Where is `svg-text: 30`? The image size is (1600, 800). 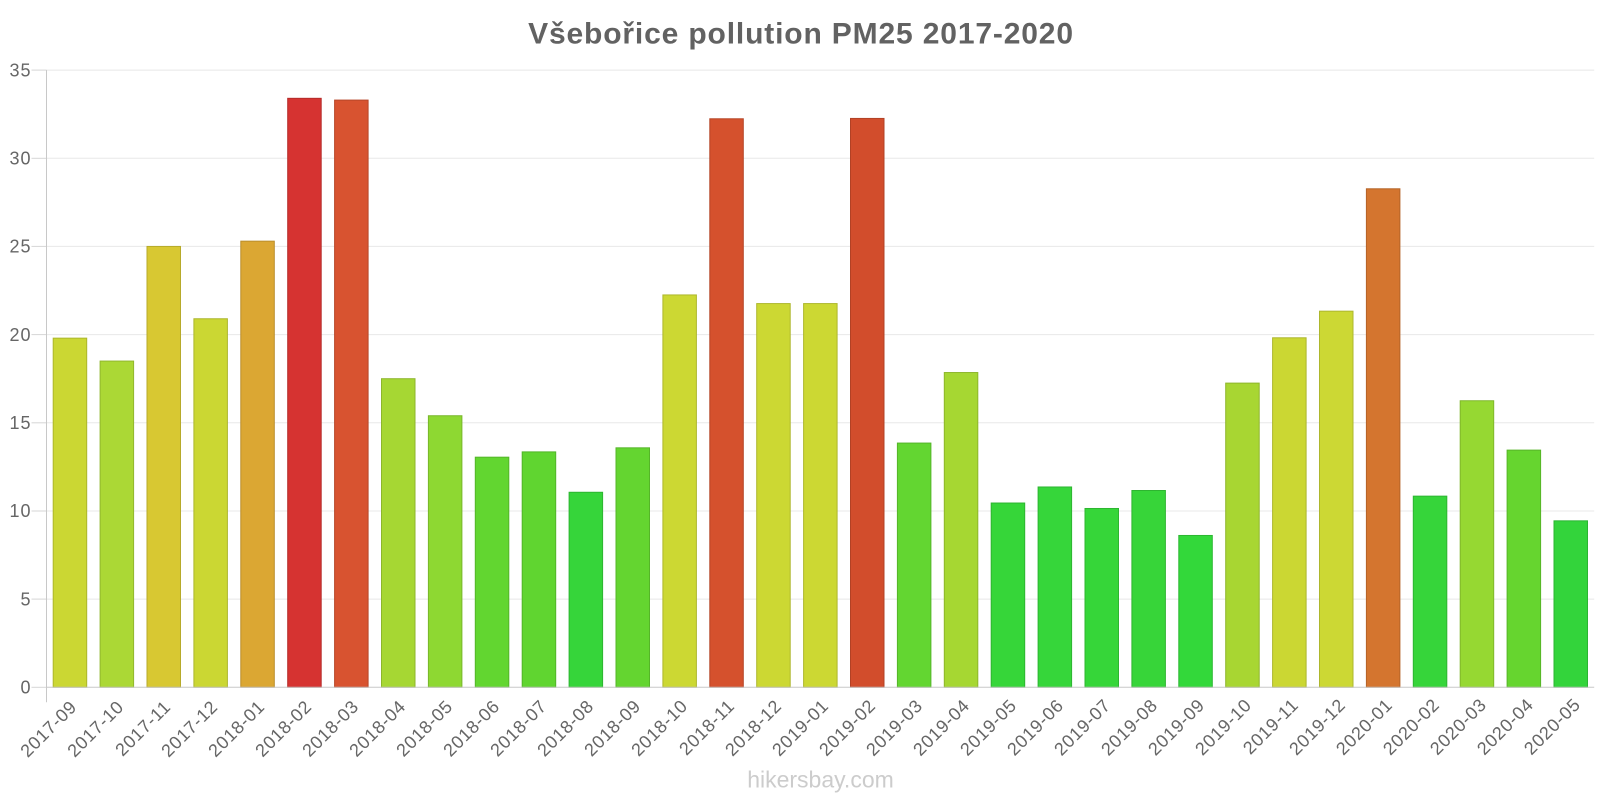
svg-text: 30 is located at coordinates (20, 159).